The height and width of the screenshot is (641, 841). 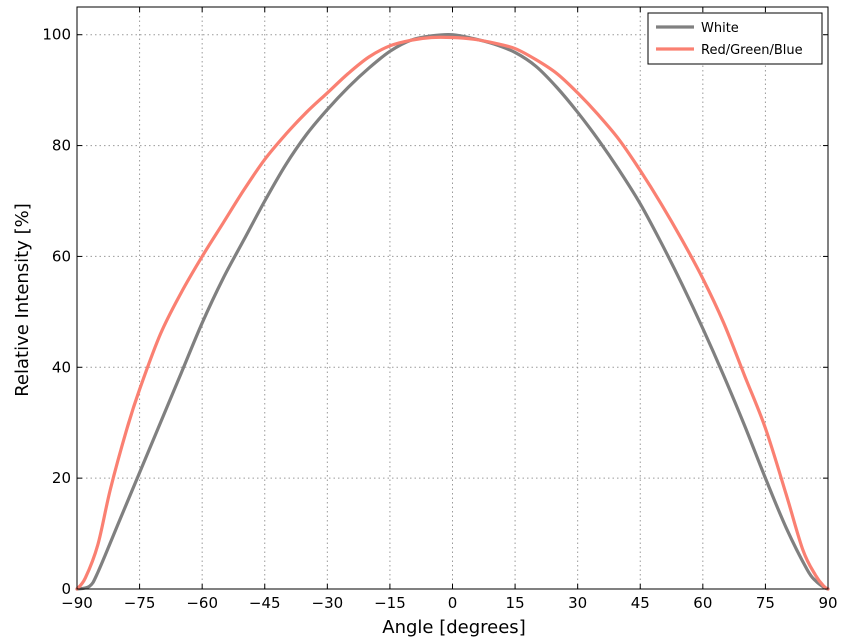 I want to click on y-tick-label: 40, so click(x=61, y=367).